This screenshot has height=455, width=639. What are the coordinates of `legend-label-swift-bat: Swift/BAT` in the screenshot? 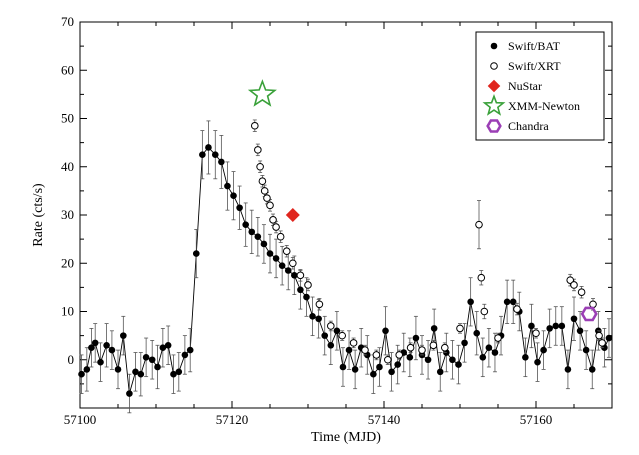 It's located at (534, 46).